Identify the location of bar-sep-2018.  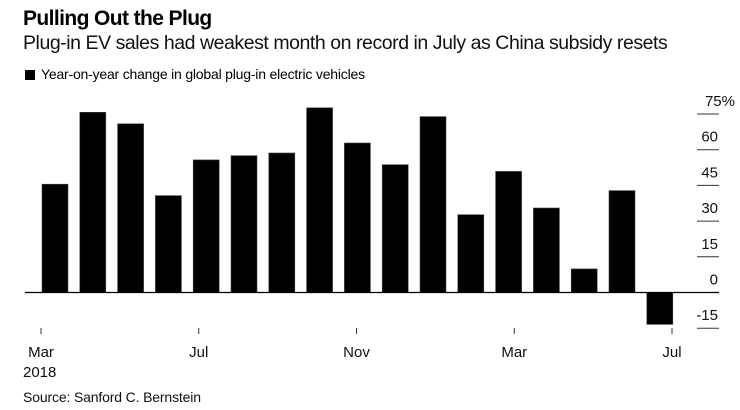
(282, 222).